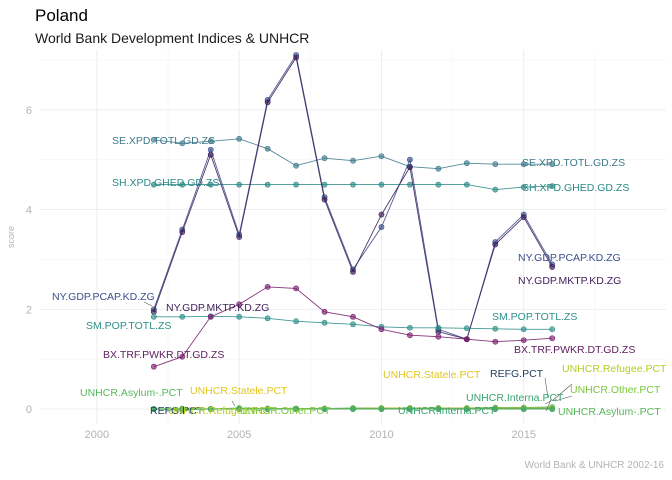 This screenshot has height=480, width=672. What do you see at coordinates (29, 410) in the screenshot?
I see `y-tick-label: 0` at bounding box center [29, 410].